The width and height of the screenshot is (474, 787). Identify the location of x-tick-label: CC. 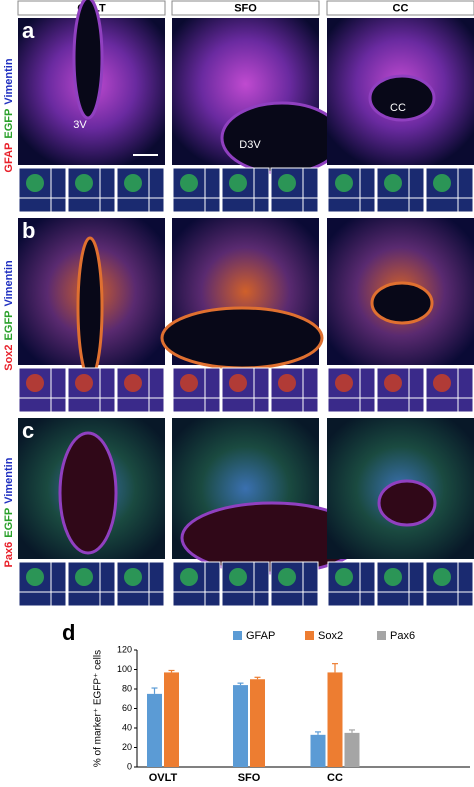
(335, 778).